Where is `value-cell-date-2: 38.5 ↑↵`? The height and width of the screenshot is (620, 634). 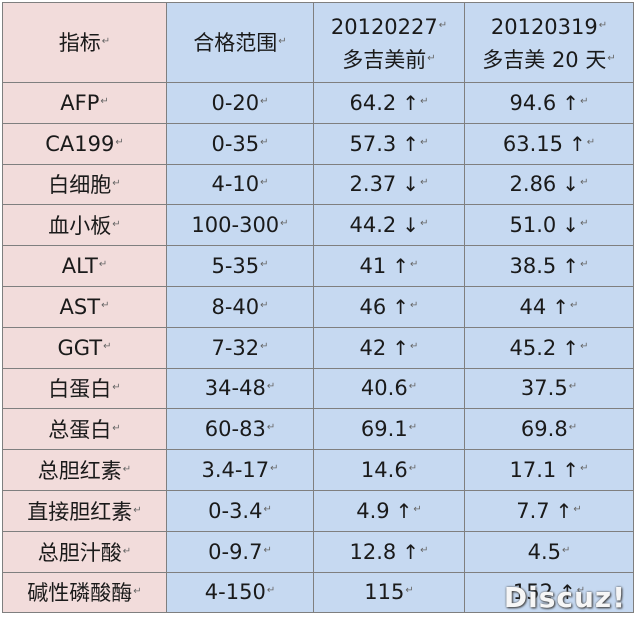 value-cell-date-2: 38.5 ↑↵ is located at coordinates (549, 266).